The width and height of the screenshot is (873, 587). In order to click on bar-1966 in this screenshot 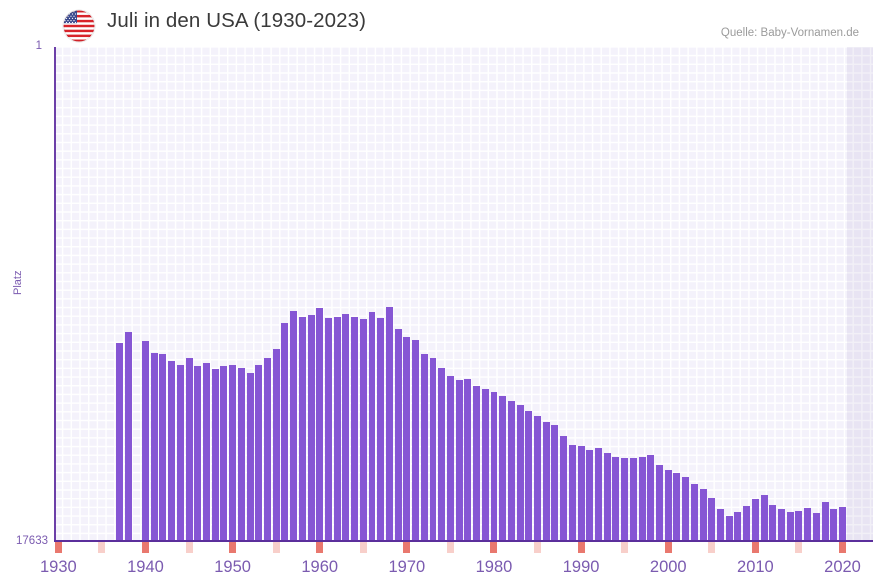, I will do `click(372, 427)`.